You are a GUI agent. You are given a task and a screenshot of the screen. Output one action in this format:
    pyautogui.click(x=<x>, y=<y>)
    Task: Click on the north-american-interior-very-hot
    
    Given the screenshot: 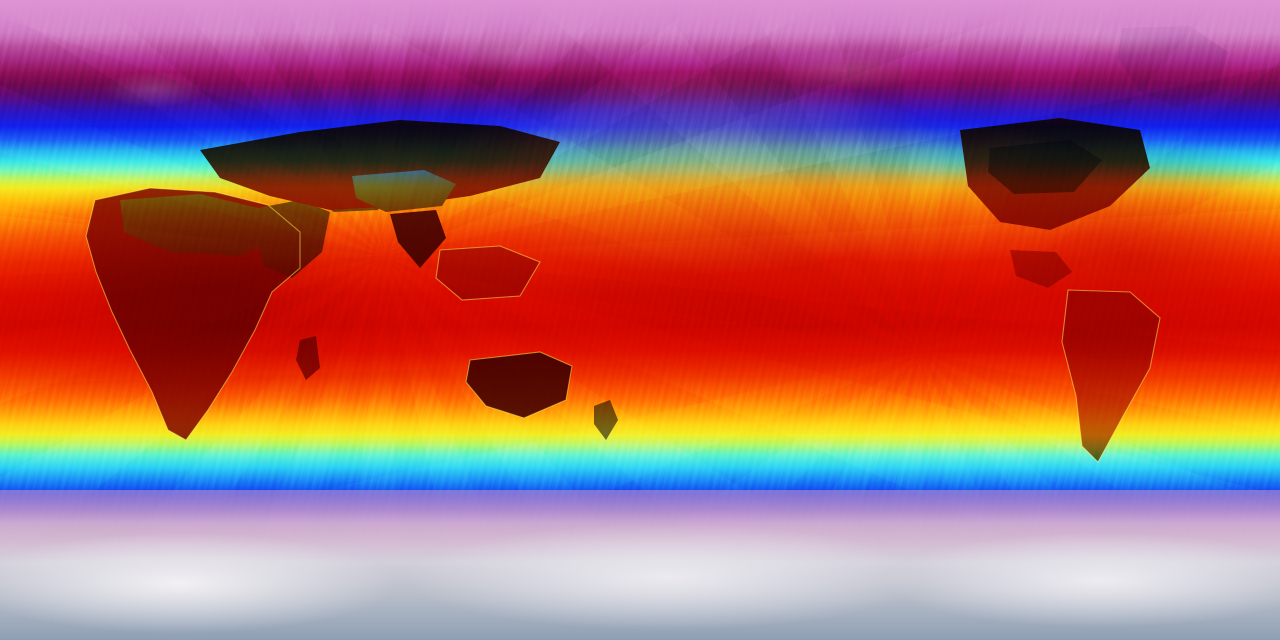 What is the action you would take?
    pyautogui.click(x=1045, y=167)
    